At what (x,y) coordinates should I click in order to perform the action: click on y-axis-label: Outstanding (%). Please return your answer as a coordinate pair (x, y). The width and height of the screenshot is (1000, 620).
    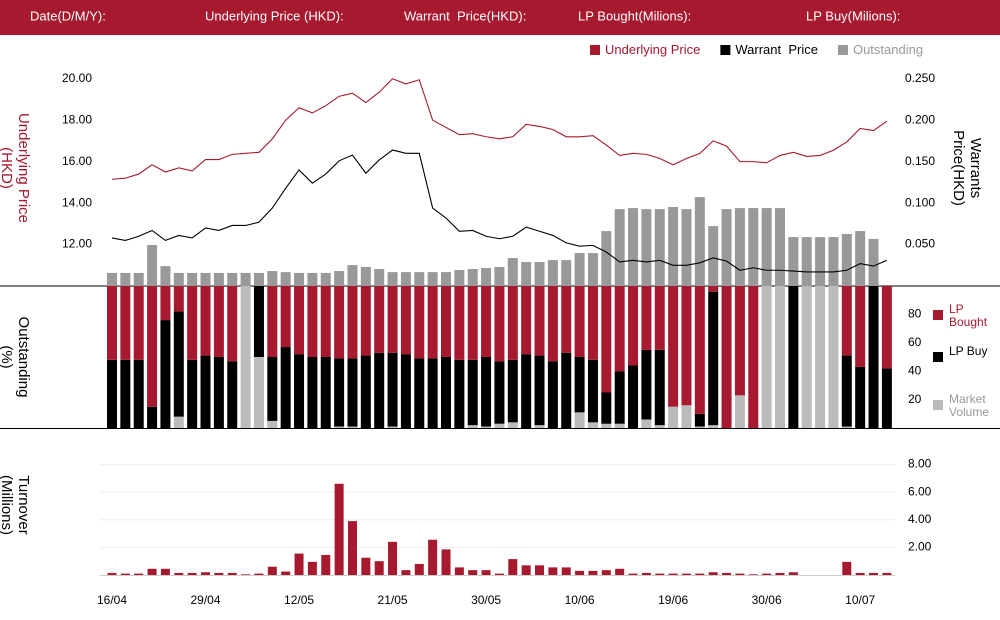
    Looking at the image, I should click on (16, 357).